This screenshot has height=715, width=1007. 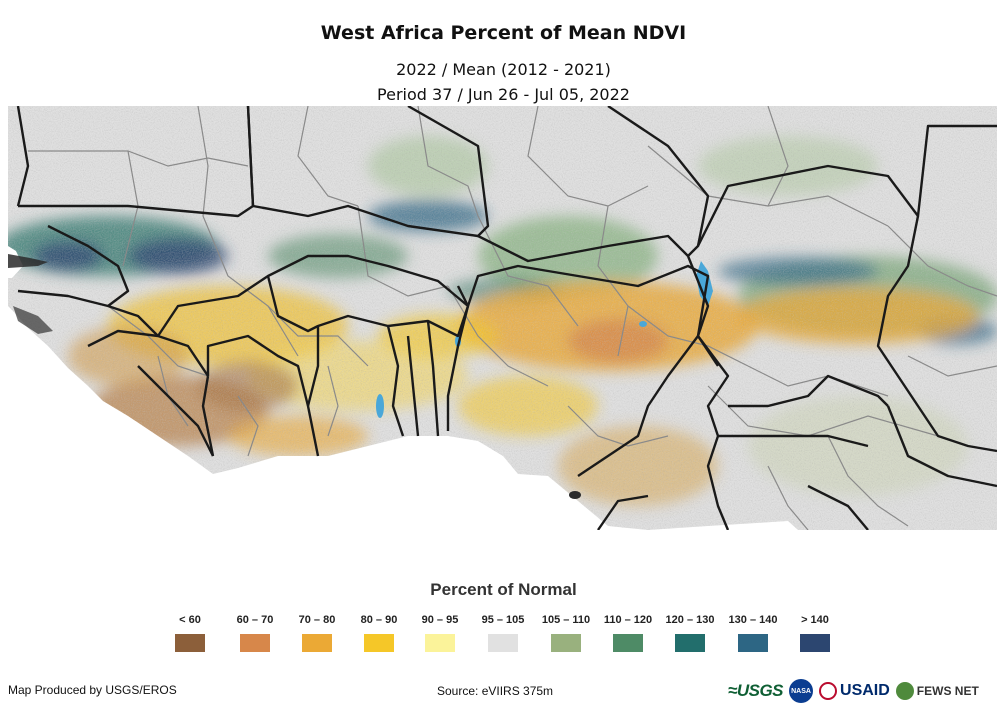 I want to click on legend-label: 105 – 110, so click(x=566, y=620).